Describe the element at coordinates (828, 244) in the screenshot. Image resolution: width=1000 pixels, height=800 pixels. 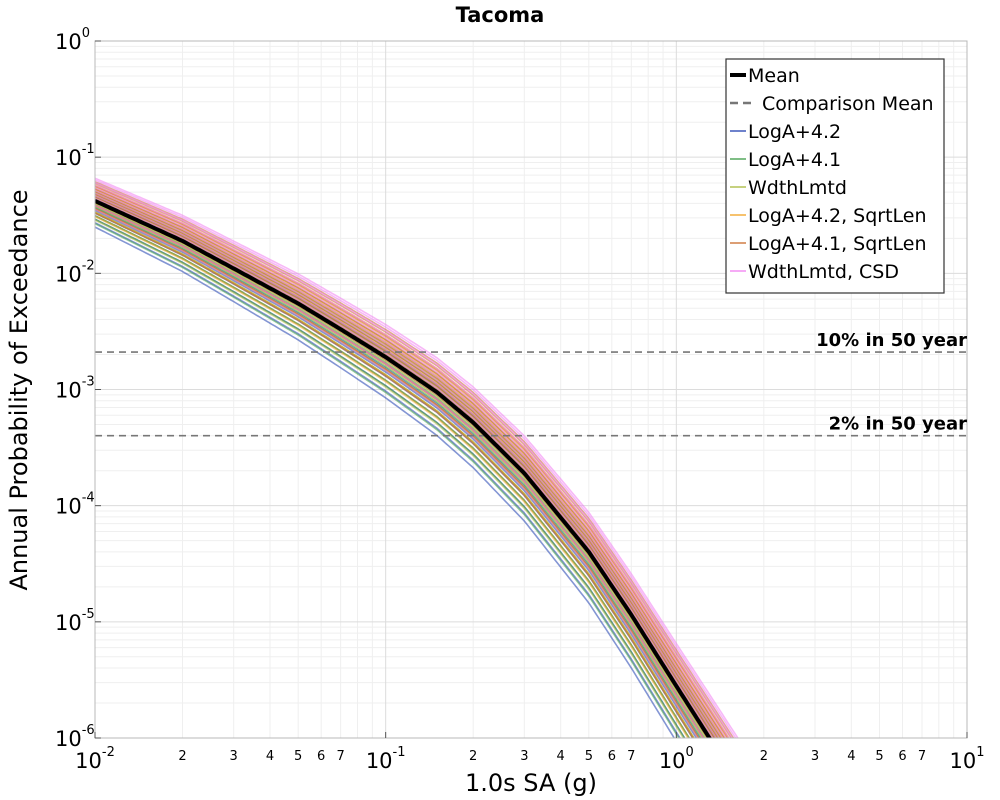
I see `legend-item: LogA+4.1, SqrtLen` at that location.